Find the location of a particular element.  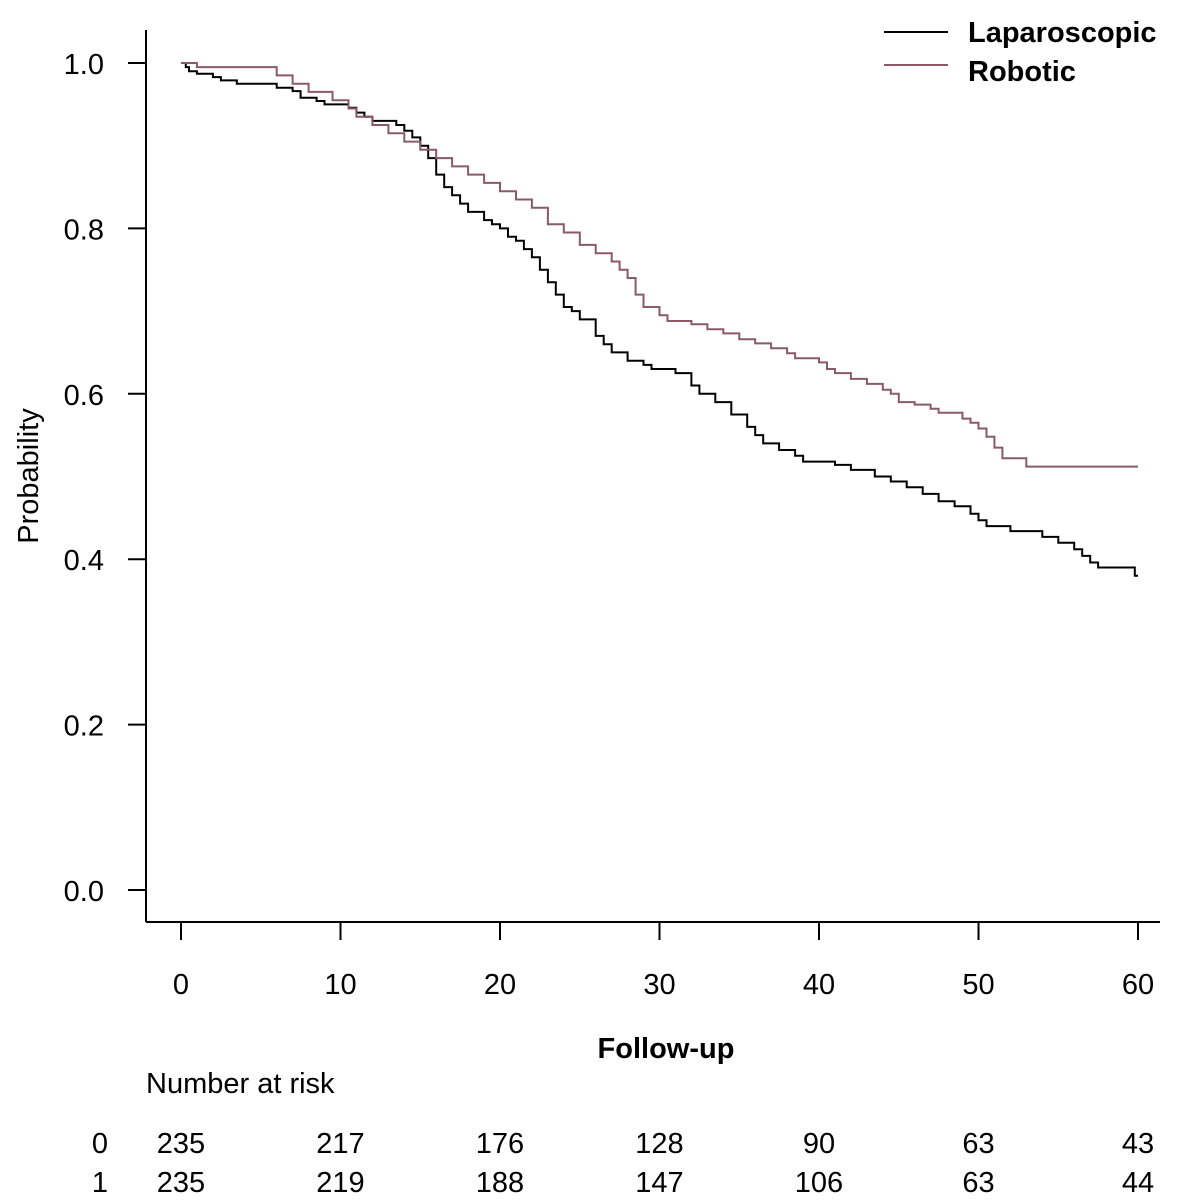

y-tick-label: 0.4 is located at coordinates (84, 561).